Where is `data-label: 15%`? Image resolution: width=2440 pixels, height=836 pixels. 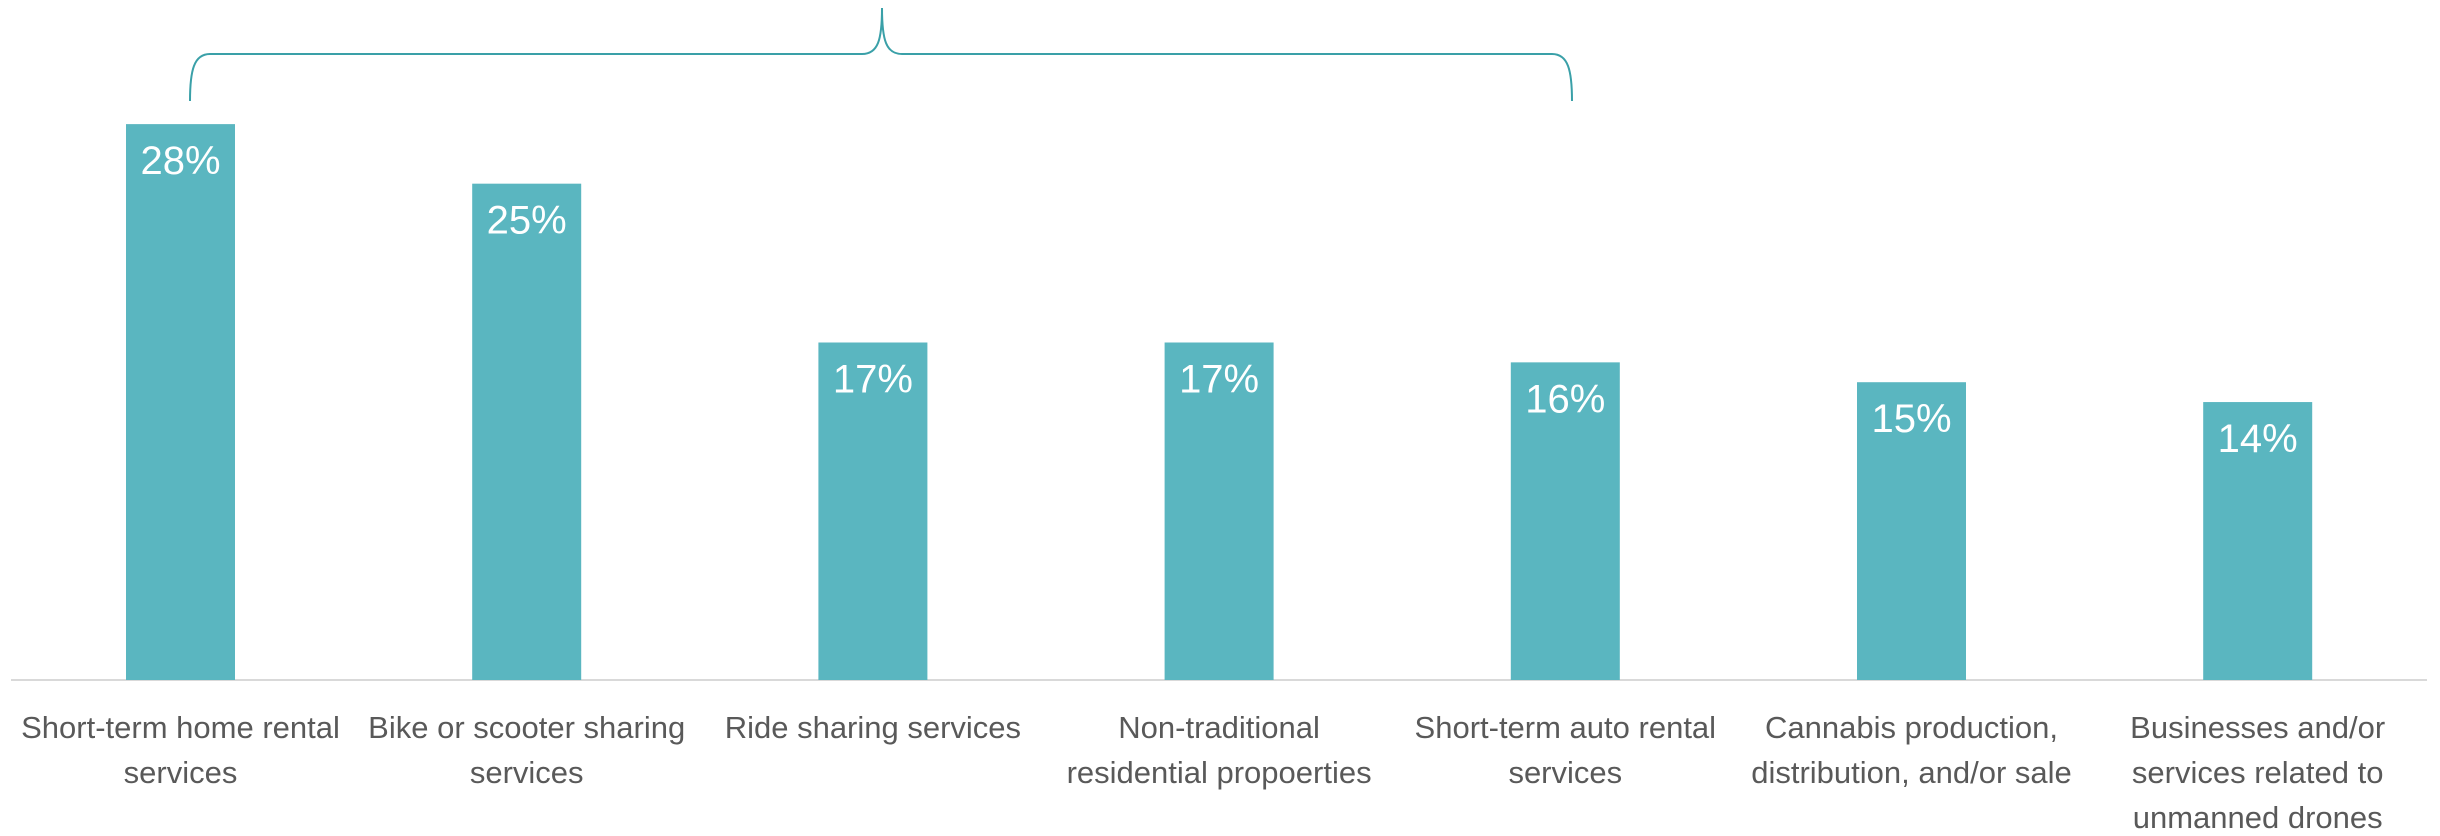
data-label: 15% is located at coordinates (1911, 419).